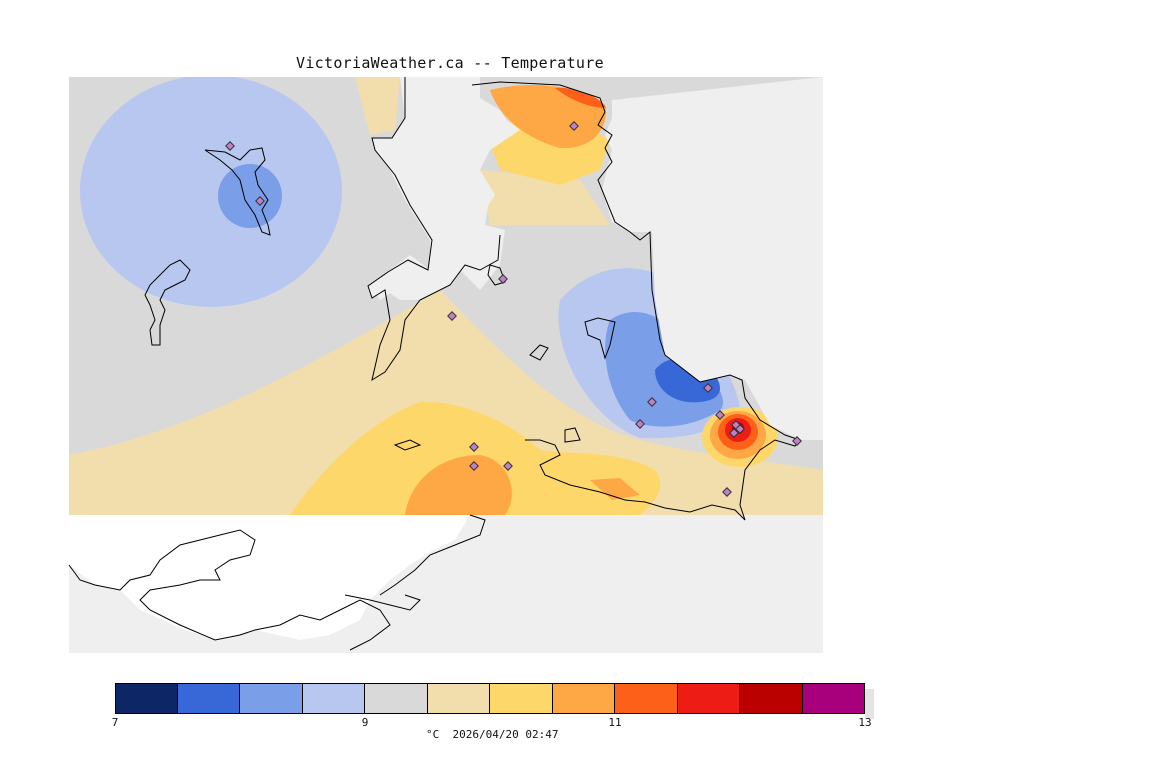 The height and width of the screenshot is (768, 1152). I want to click on contour-band-orange, so click(458, 485).